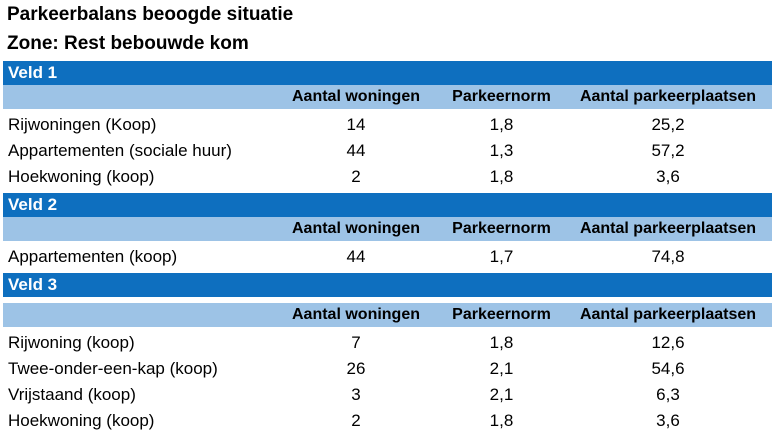  Describe the element at coordinates (387, 257) in the screenshot. I see `table-row: Appartementen (koop) 44 1,7 74,8` at that location.